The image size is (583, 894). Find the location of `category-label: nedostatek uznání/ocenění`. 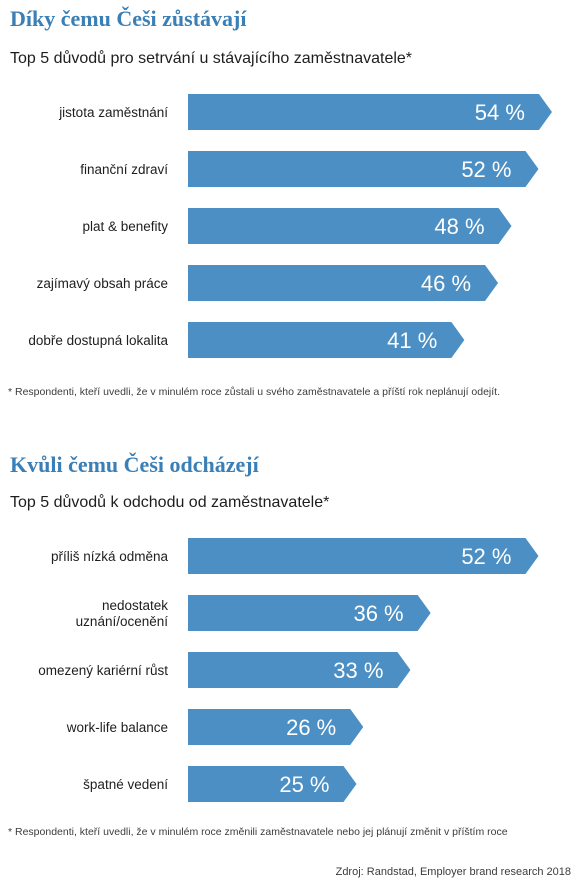

category-label: nedostatek uznání/ocenění is located at coordinates (122, 613).